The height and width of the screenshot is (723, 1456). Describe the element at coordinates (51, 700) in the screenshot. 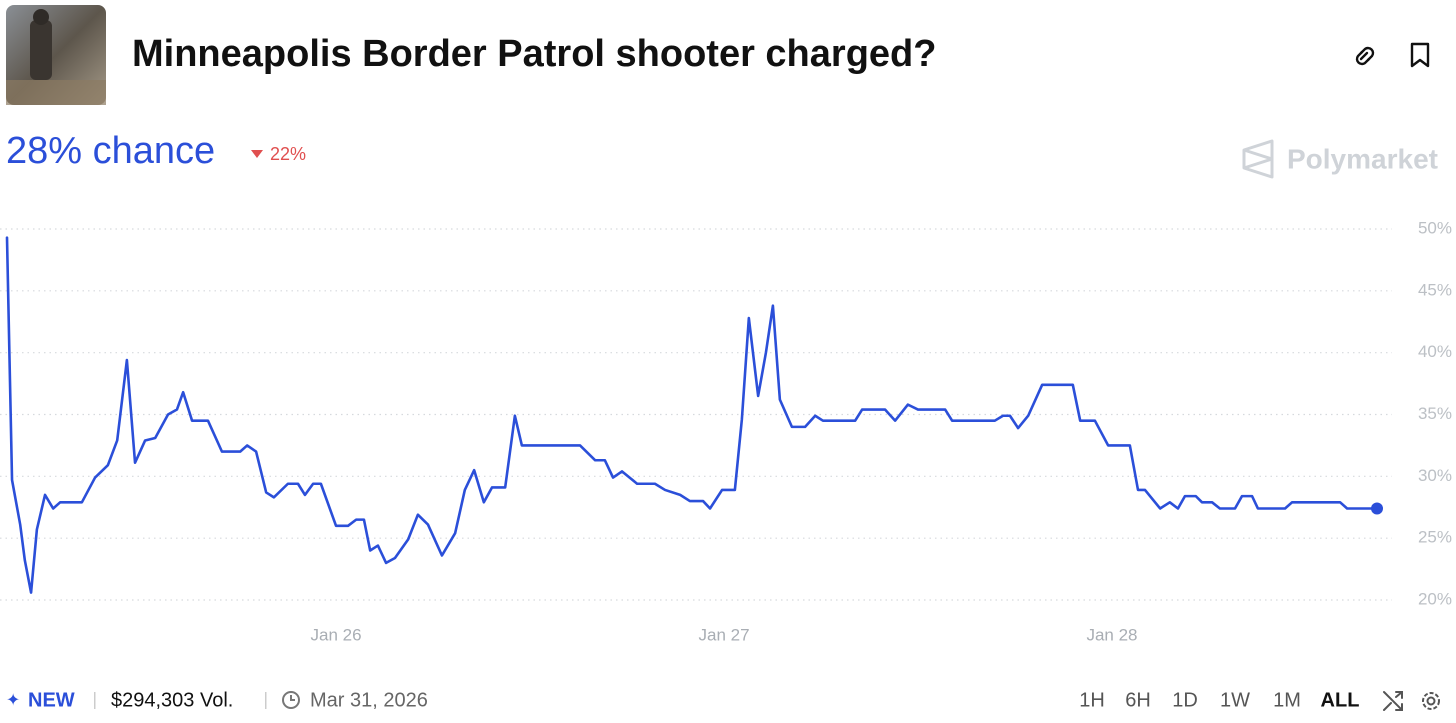

I see `new-badge: NEW` at that location.